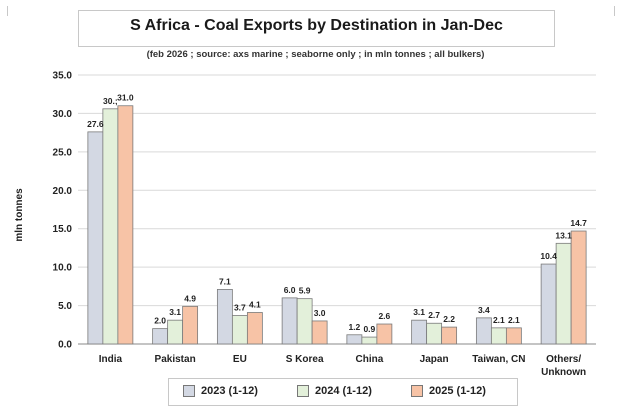  I want to click on data-label: 1.2, so click(354, 327).